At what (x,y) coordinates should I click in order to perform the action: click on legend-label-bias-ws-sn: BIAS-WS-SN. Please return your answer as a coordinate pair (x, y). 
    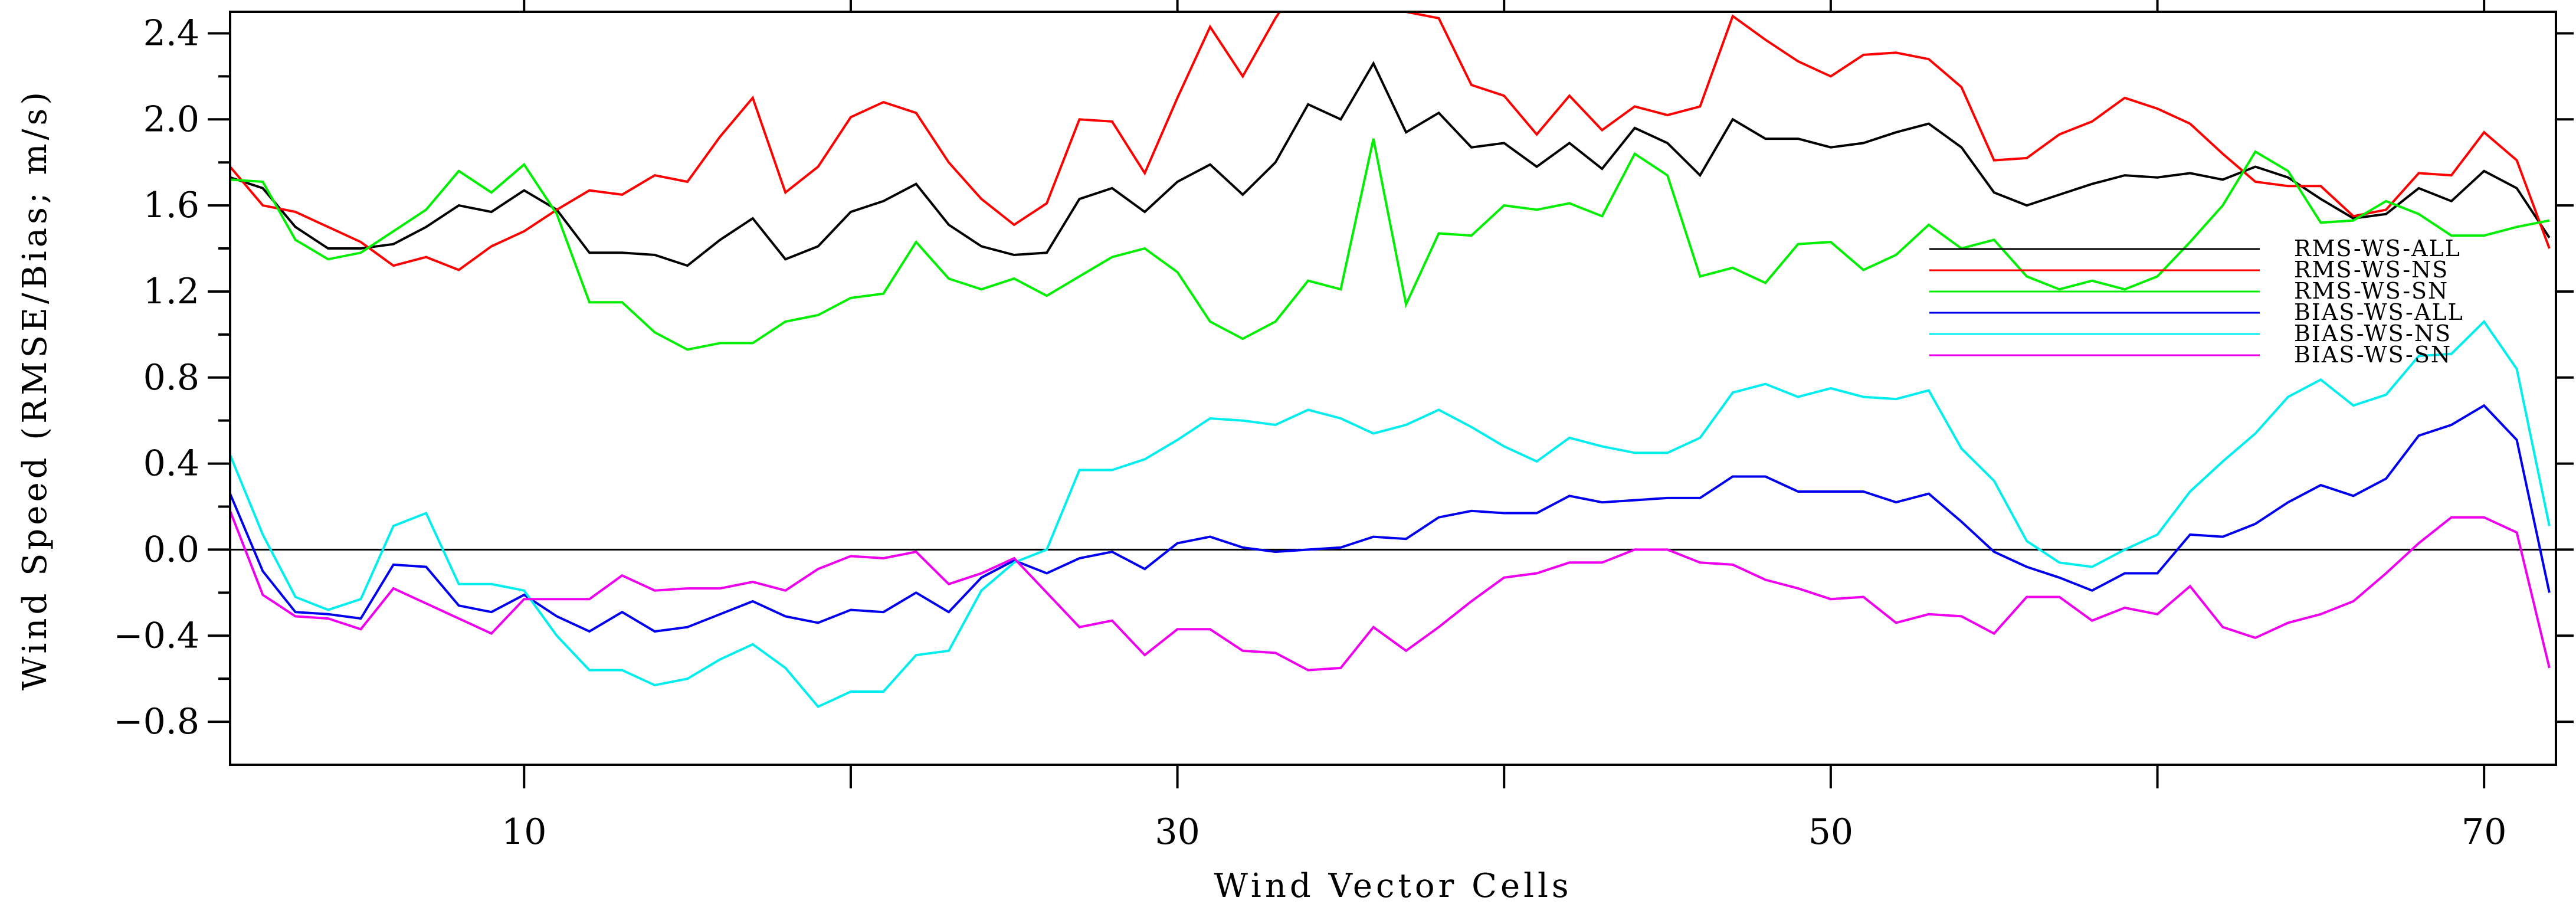
    Looking at the image, I should click on (2373, 355).